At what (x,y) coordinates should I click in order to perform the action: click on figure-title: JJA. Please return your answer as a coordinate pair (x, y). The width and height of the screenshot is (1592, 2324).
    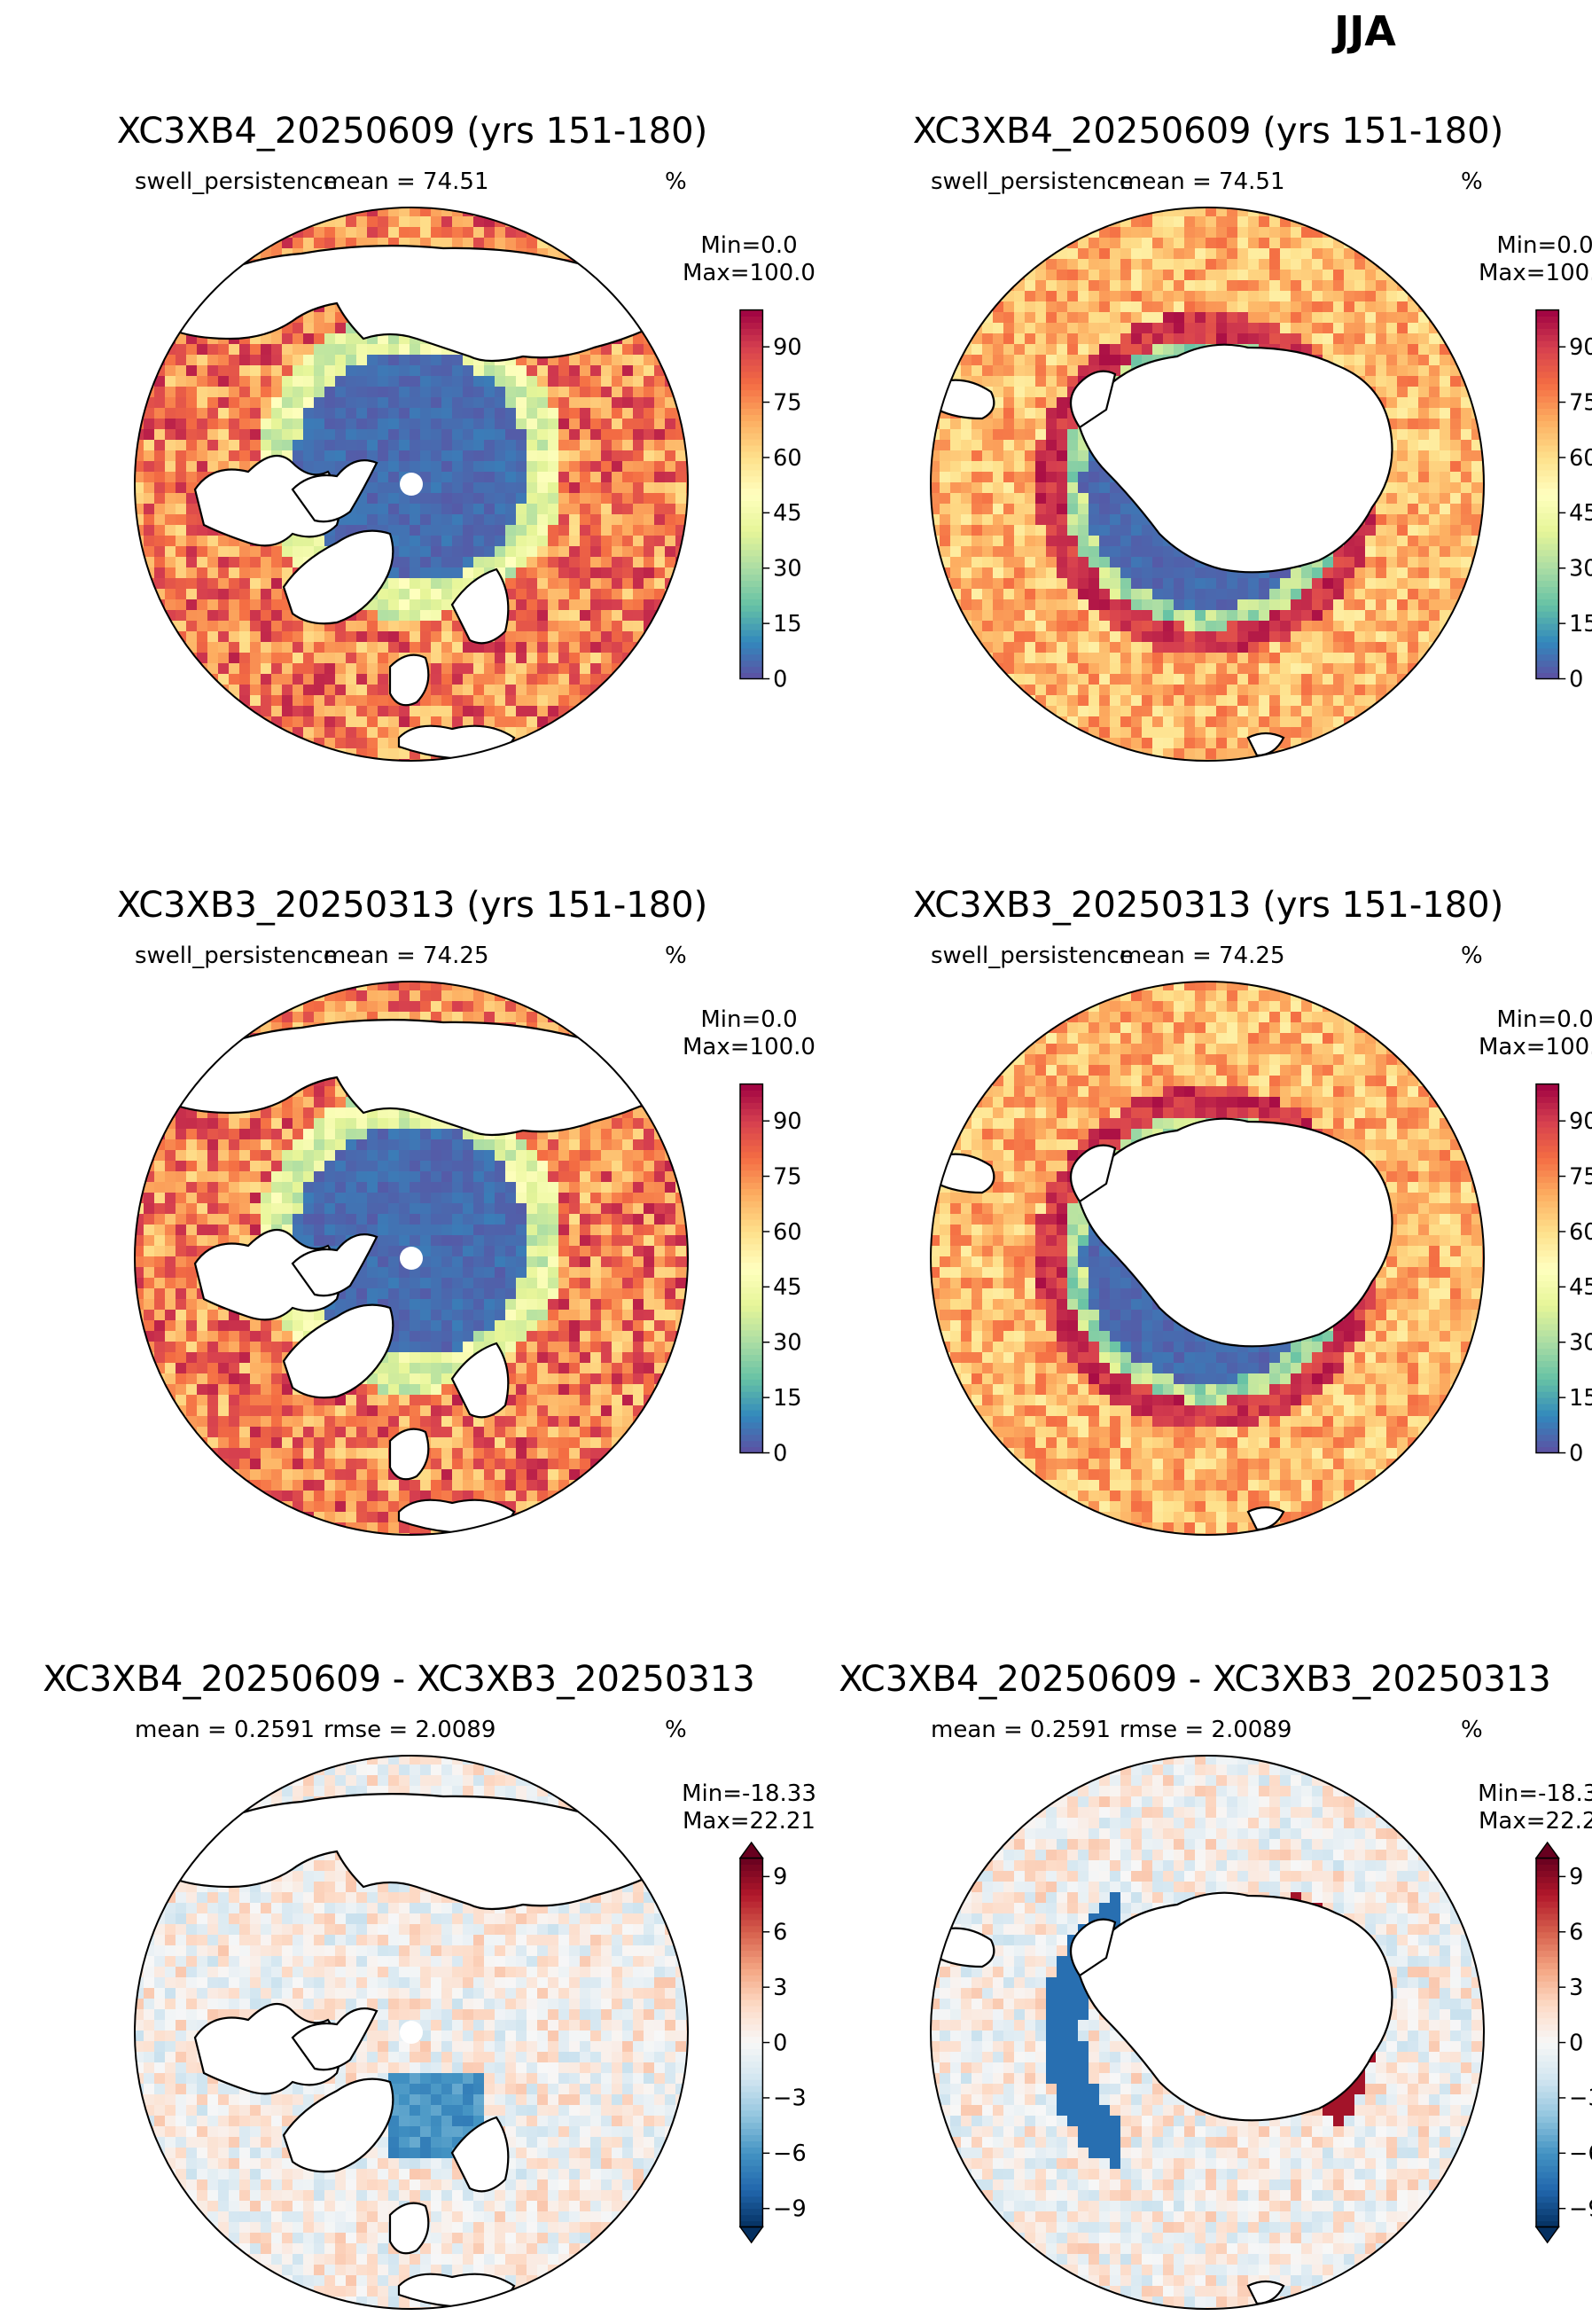
    Looking at the image, I should click on (1365, 31).